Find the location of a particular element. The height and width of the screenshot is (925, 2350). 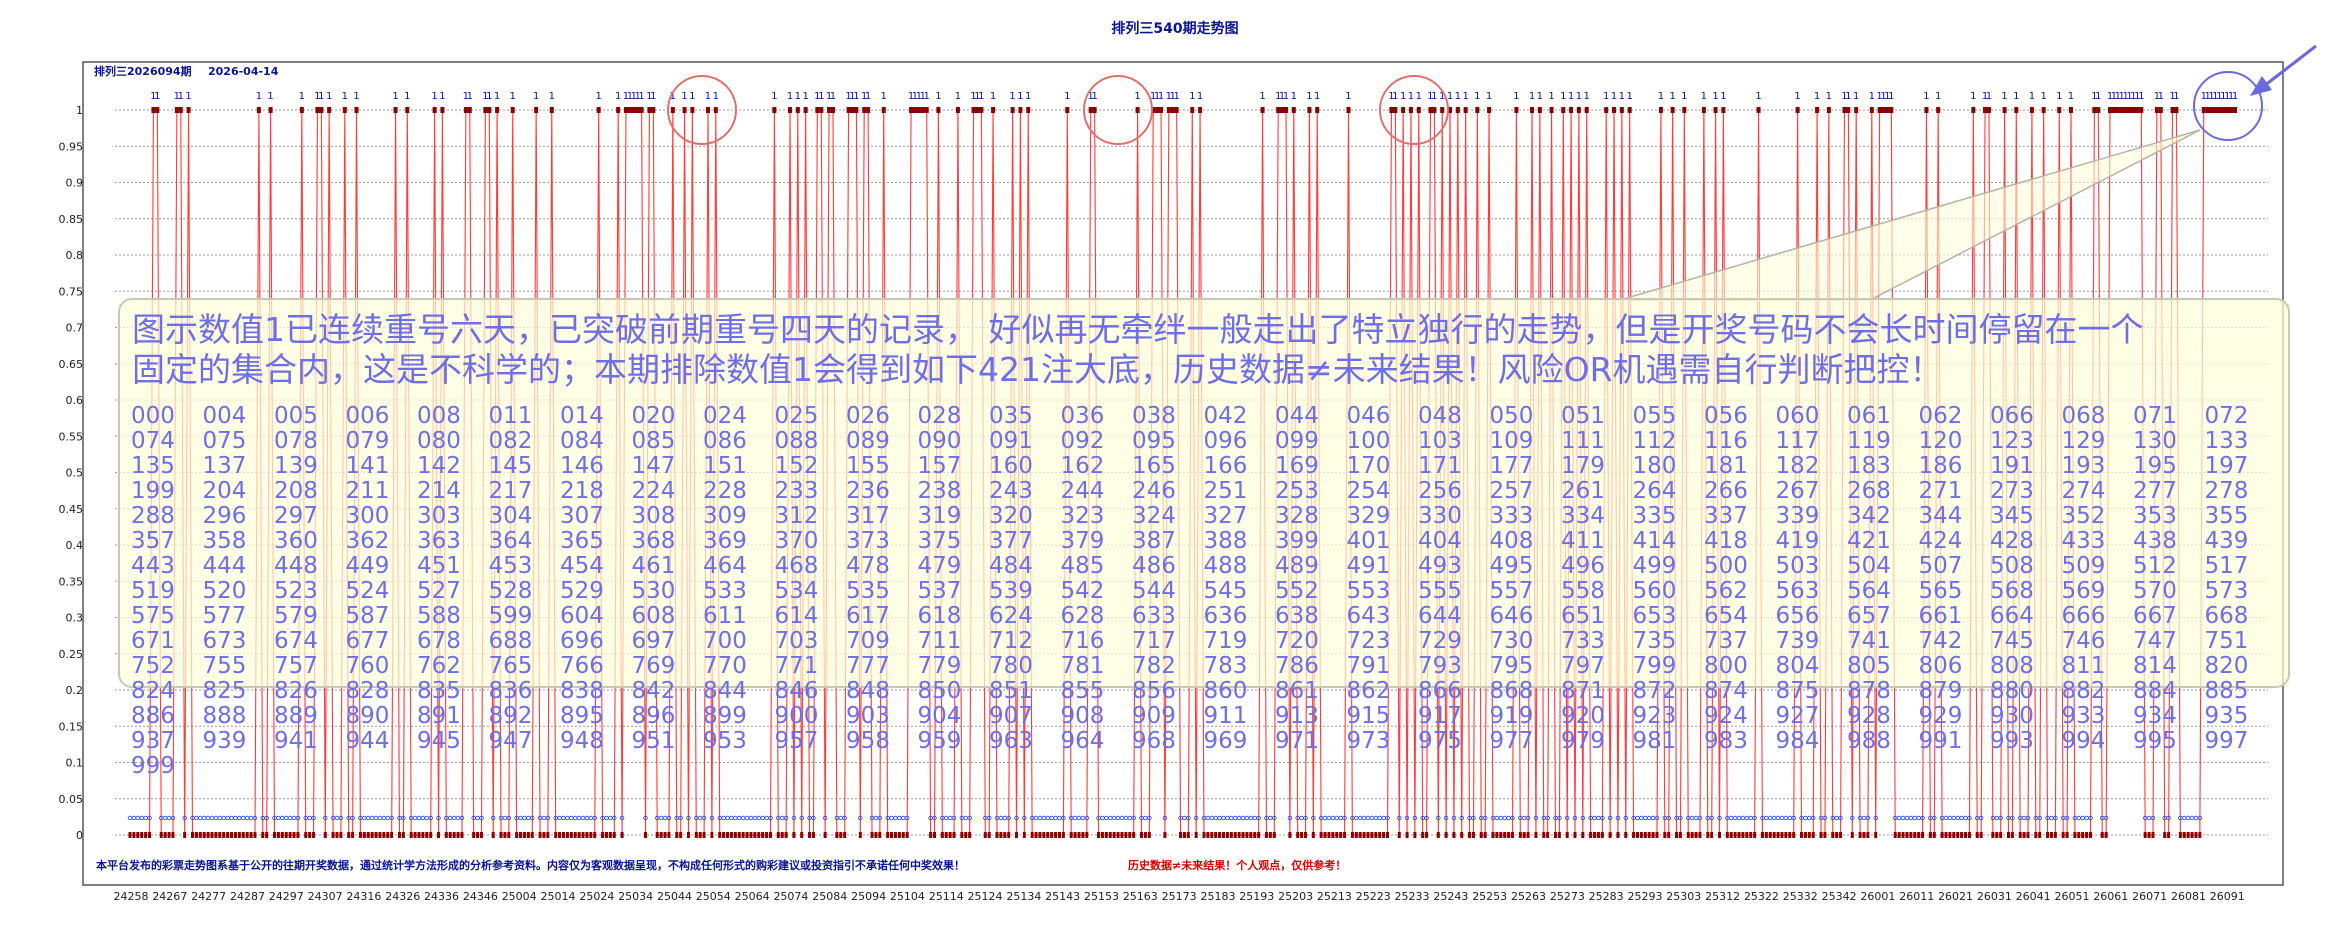

candidate-number: 439 is located at coordinates (2226, 541).